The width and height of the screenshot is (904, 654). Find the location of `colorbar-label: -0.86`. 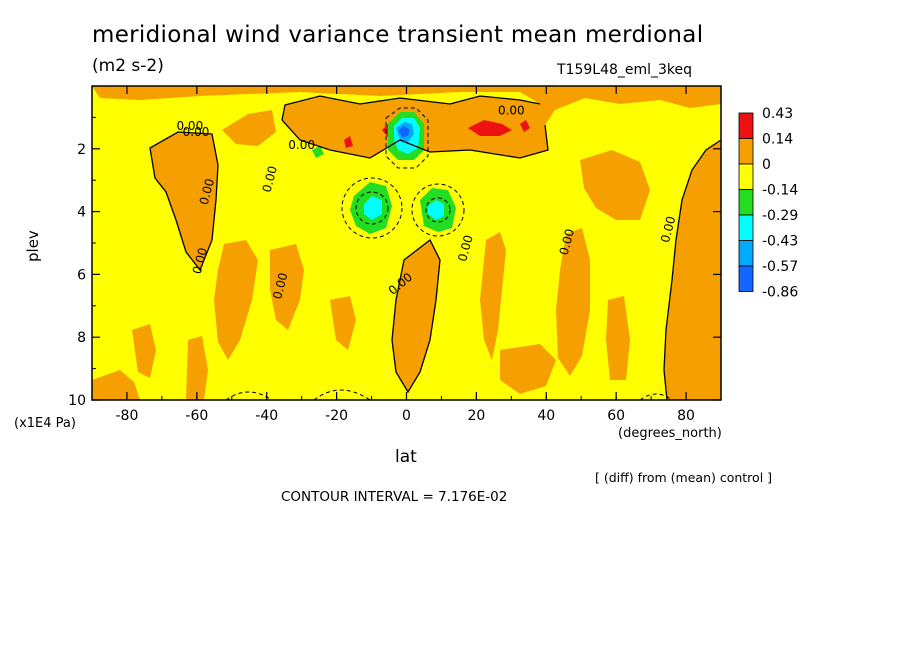

colorbar-label: -0.86 is located at coordinates (780, 293).